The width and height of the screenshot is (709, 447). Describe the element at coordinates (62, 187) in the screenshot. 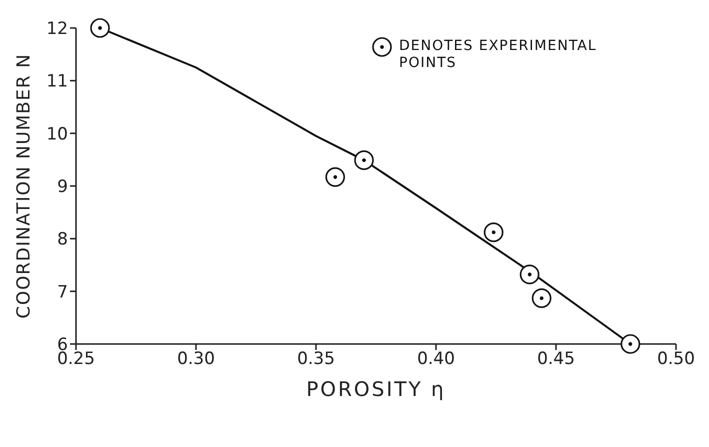

I see `y-tick-label: 9` at that location.